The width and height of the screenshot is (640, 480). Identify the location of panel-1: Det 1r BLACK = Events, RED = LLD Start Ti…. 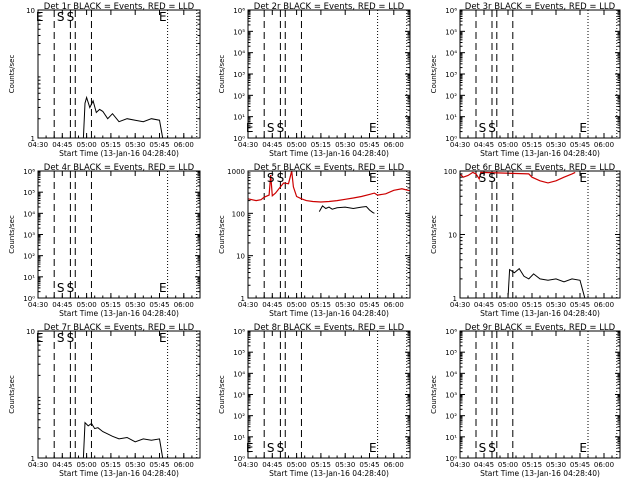
(104, 80).